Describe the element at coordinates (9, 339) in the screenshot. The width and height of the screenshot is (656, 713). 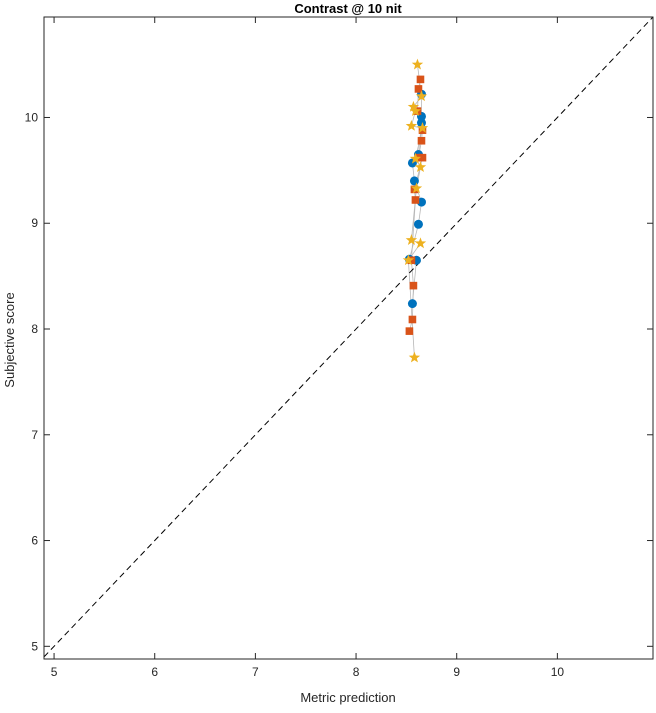
I see `y-axis-label: Subjective score` at that location.